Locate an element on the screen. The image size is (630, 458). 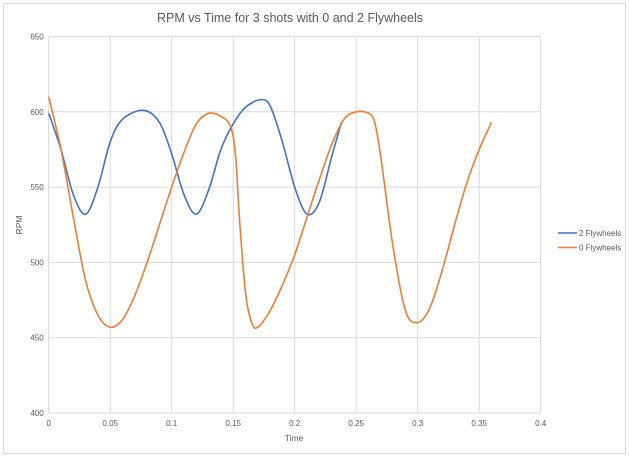
y-tick-label: 500 is located at coordinates (37, 262).